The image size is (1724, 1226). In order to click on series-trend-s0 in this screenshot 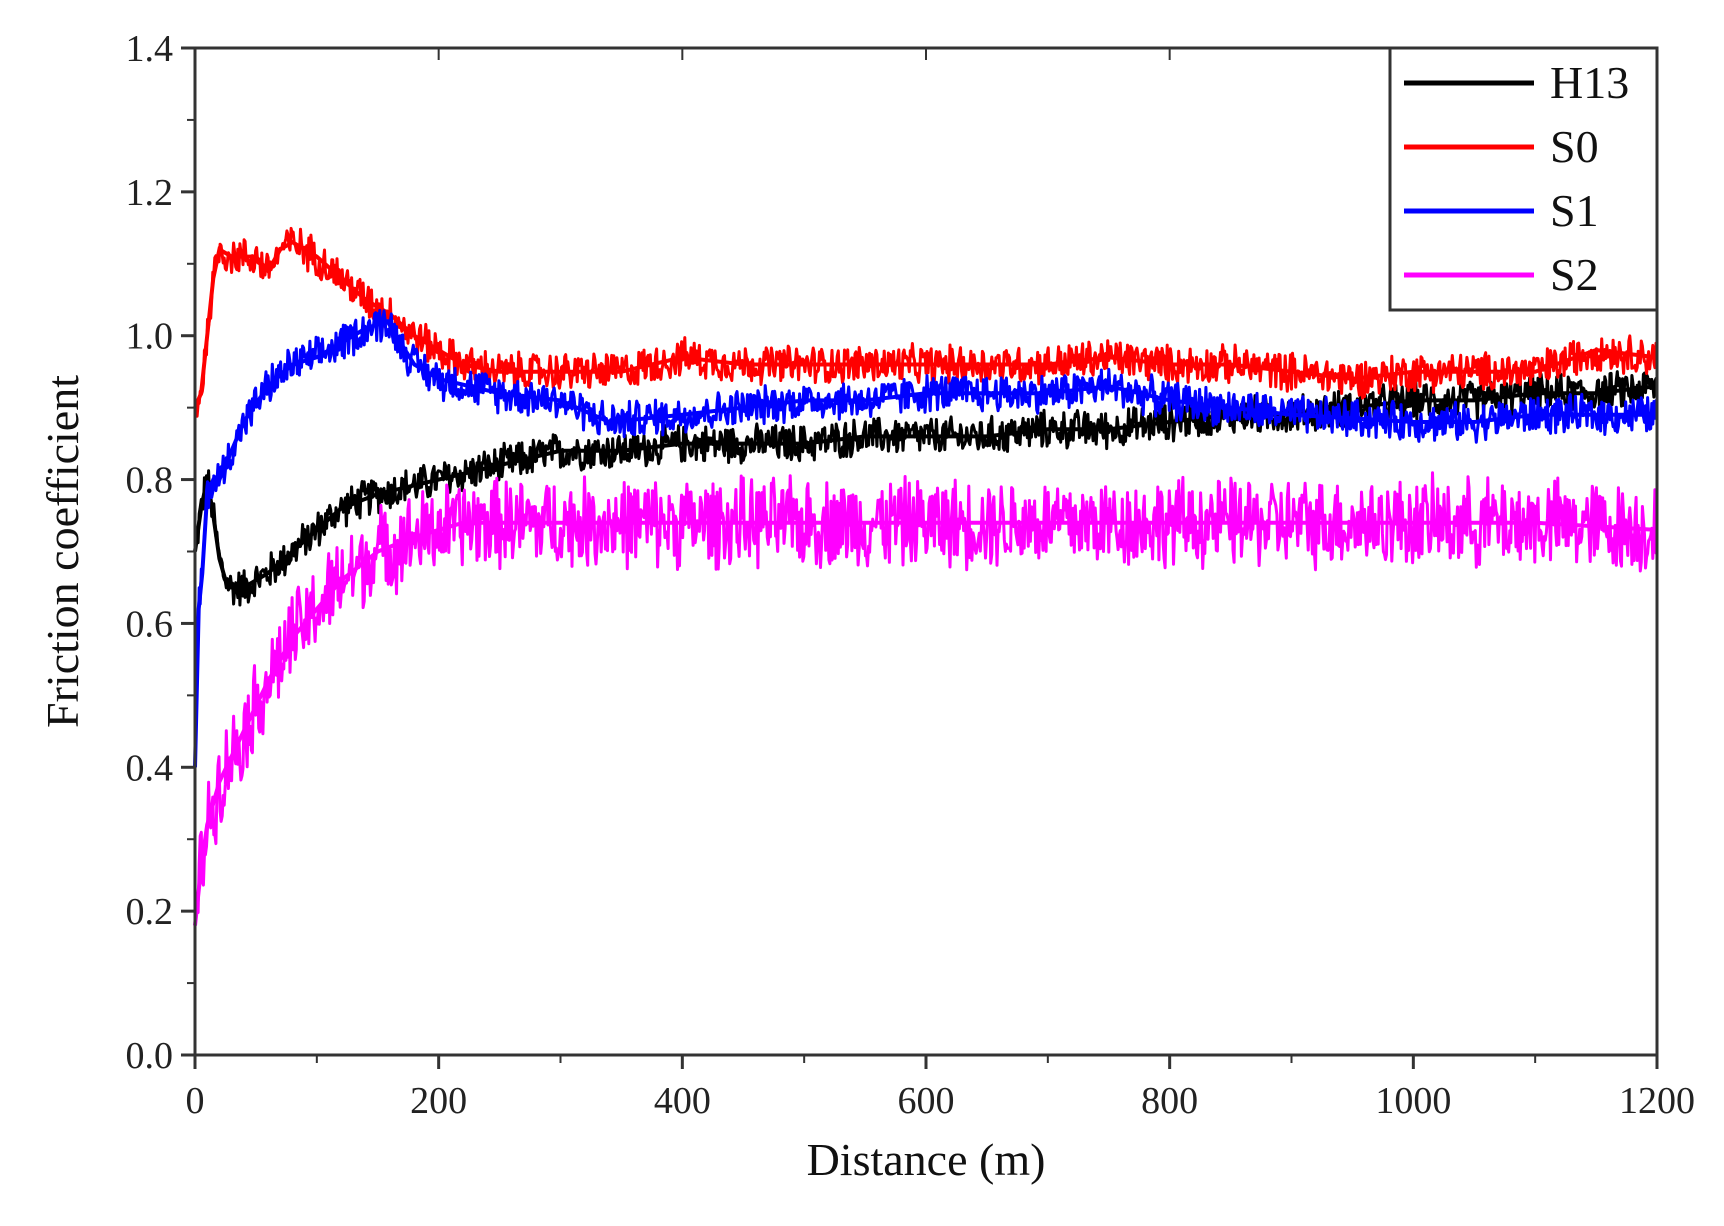, I will do `click(925, 324)`.